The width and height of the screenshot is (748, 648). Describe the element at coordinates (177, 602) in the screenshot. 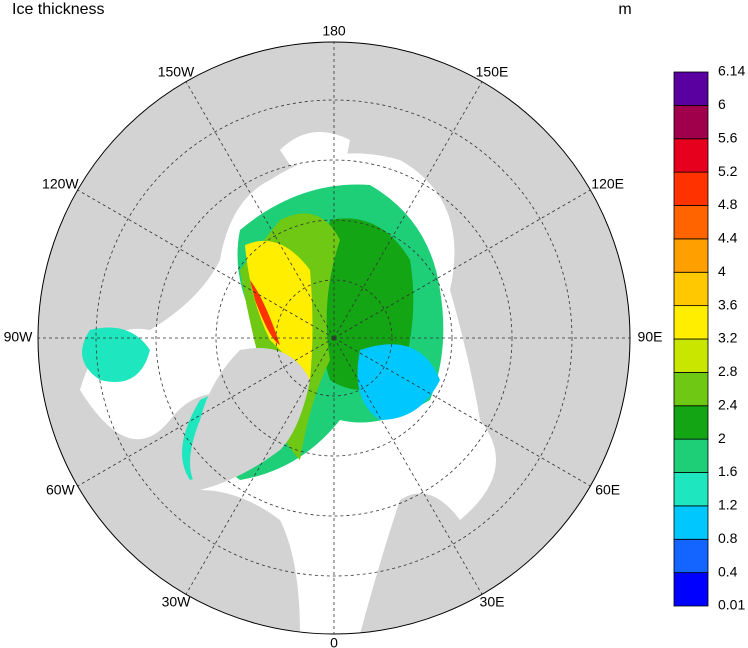

I see `longitude-label: 30W` at that location.